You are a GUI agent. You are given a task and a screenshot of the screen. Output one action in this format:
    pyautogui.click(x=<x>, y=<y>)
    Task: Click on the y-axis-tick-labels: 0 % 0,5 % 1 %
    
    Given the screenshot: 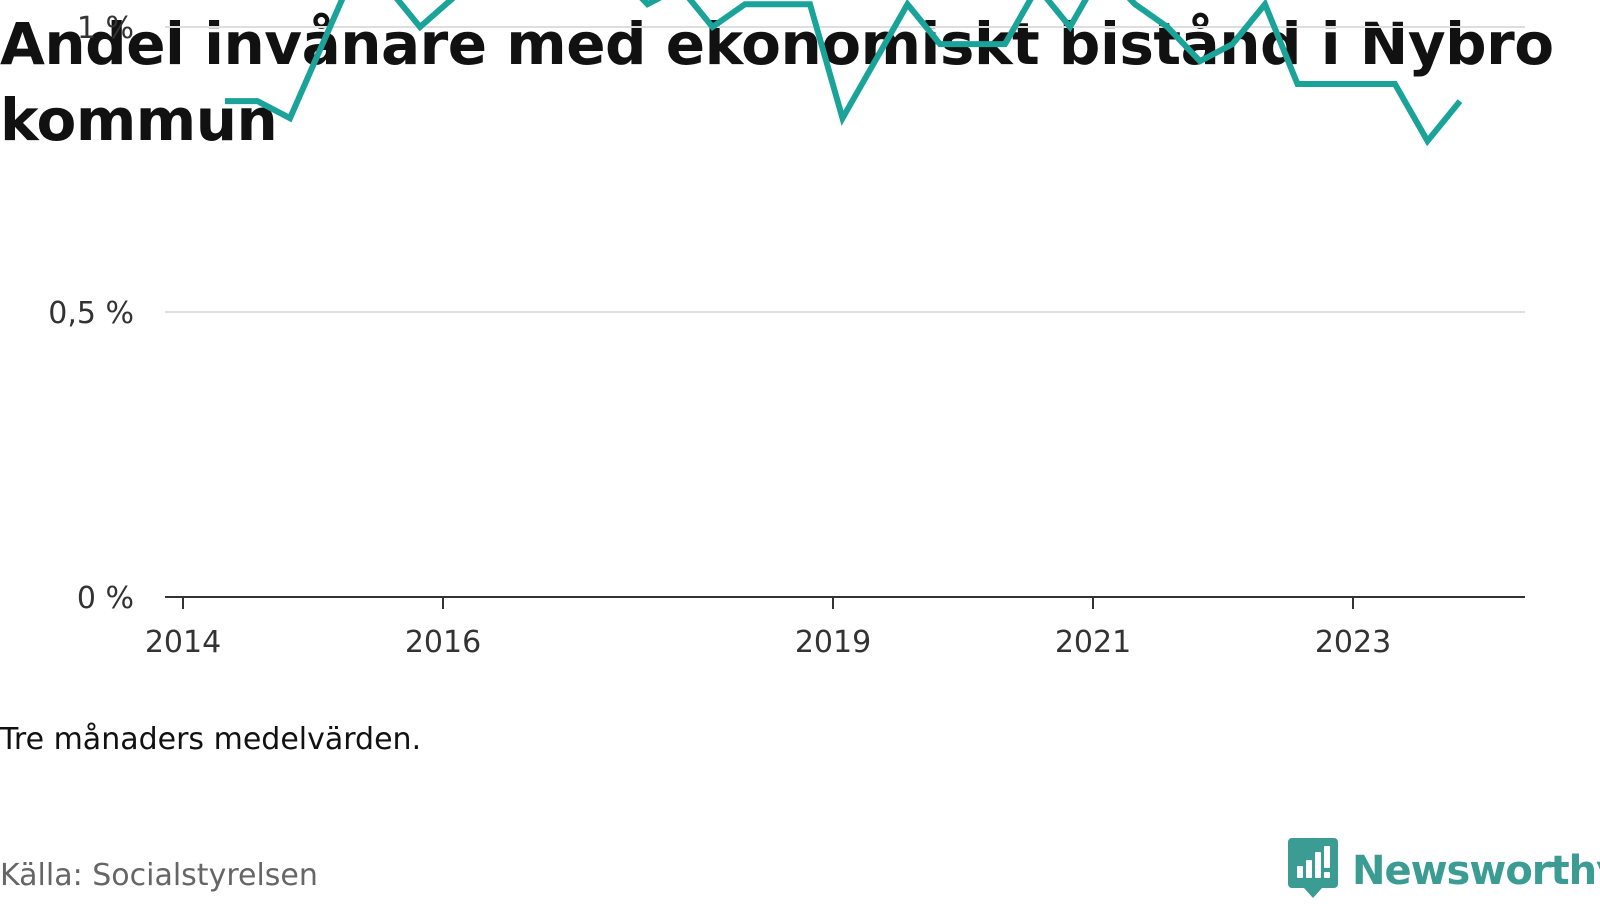 What is the action you would take?
    pyautogui.click(x=91, y=313)
    